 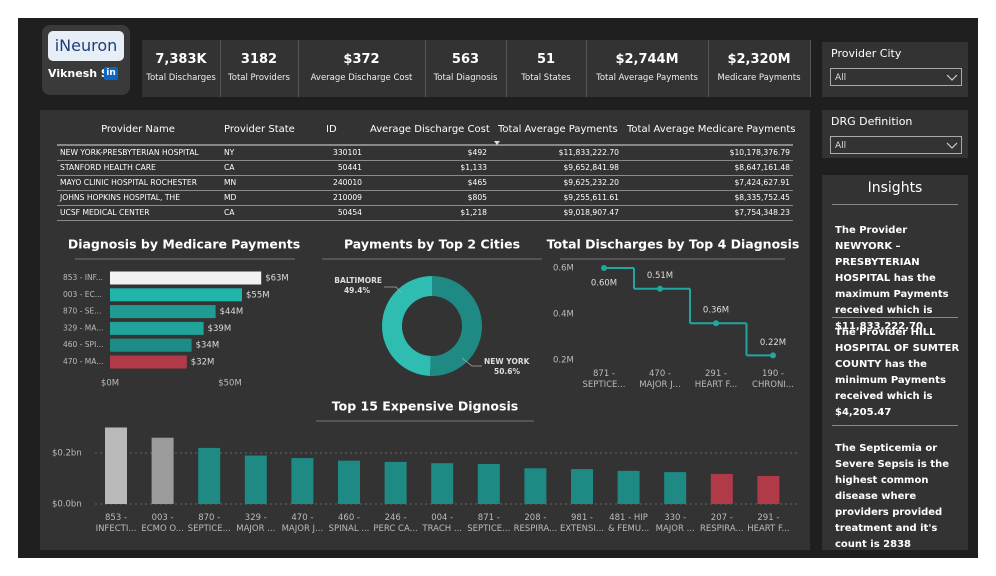 What do you see at coordinates (716, 311) in the screenshot?
I see `value-label: 0.36M` at bounding box center [716, 311].